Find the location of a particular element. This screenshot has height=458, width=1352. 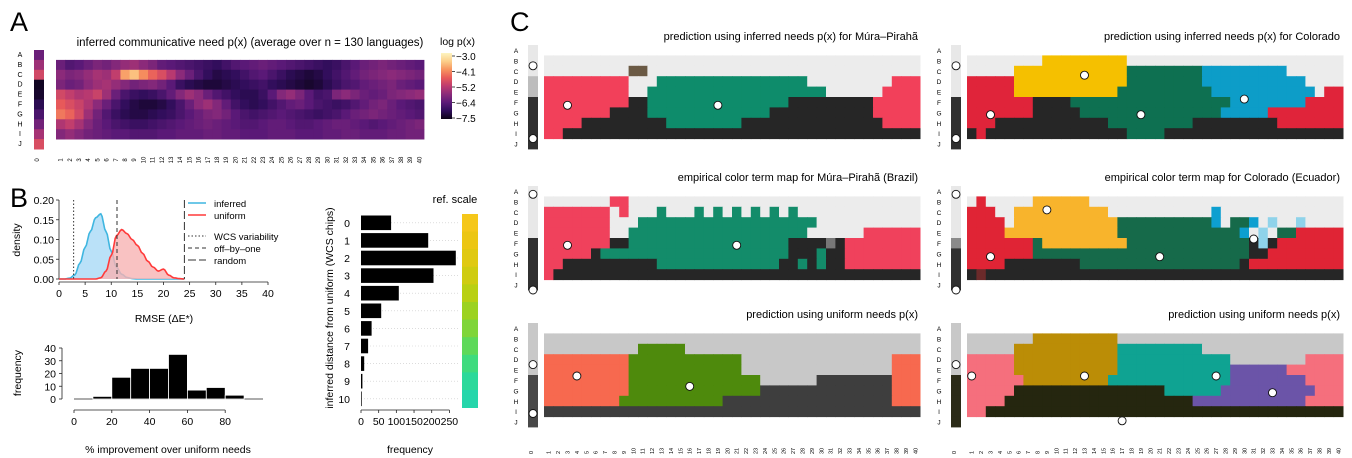

map-column-label: 1 is located at coordinates (550, 452).